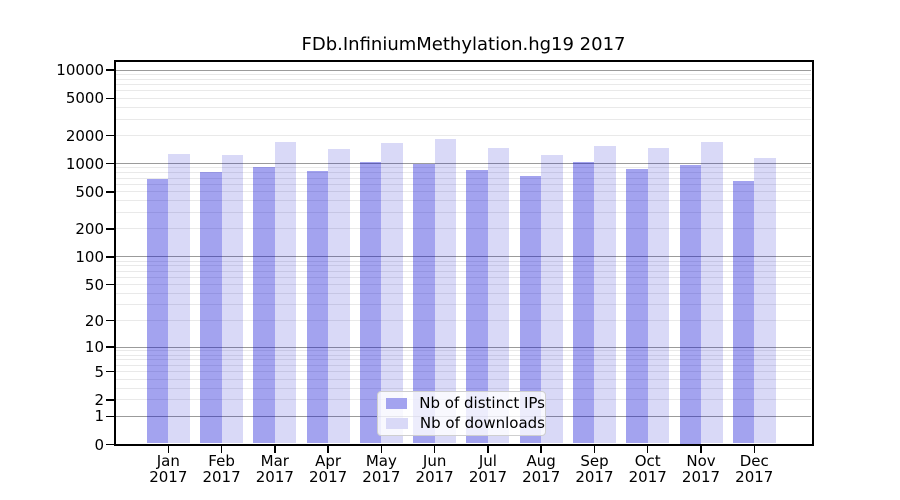 The height and width of the screenshot is (500, 900). Describe the element at coordinates (84, 163) in the screenshot. I see `y-tick-label-1000: 1000` at that location.